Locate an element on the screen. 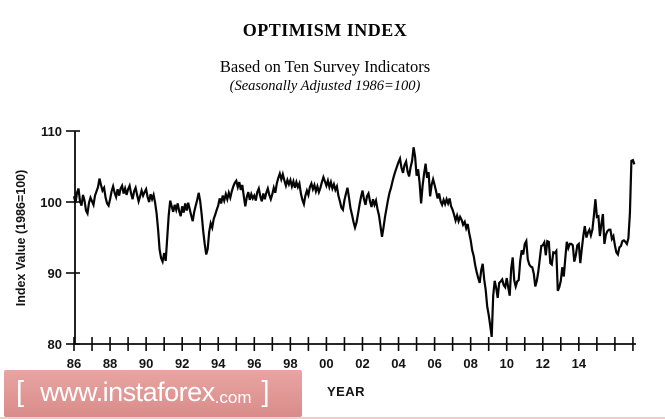  x-tick-label: 98 is located at coordinates (290, 363).